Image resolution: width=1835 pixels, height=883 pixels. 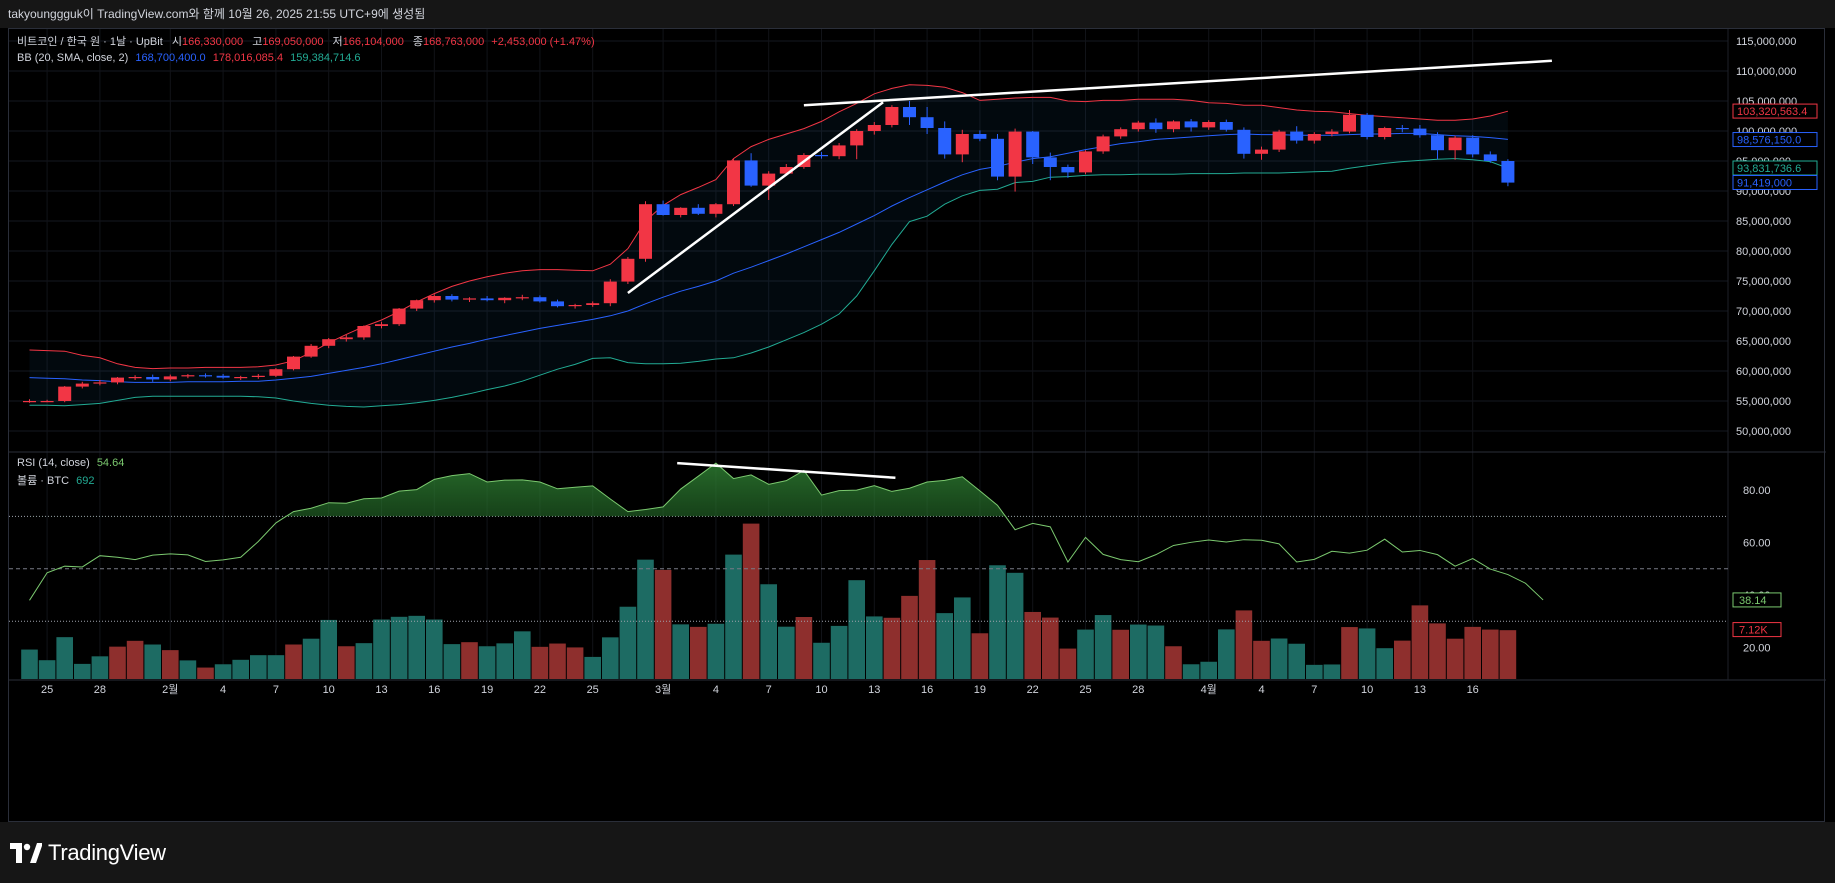 I want to click on low-label: 저, so click(x=337, y=42).